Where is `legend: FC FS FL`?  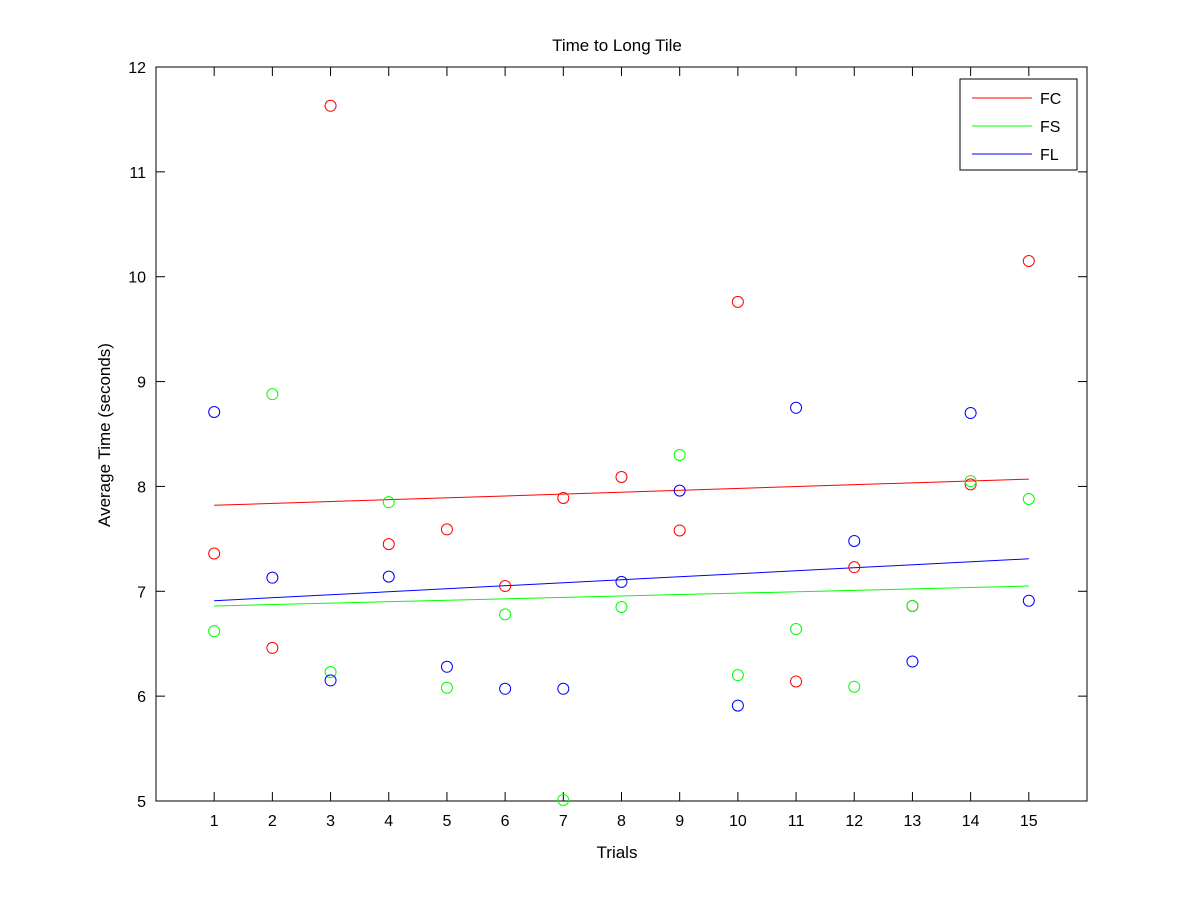 legend: FC FS FL is located at coordinates (1018, 124).